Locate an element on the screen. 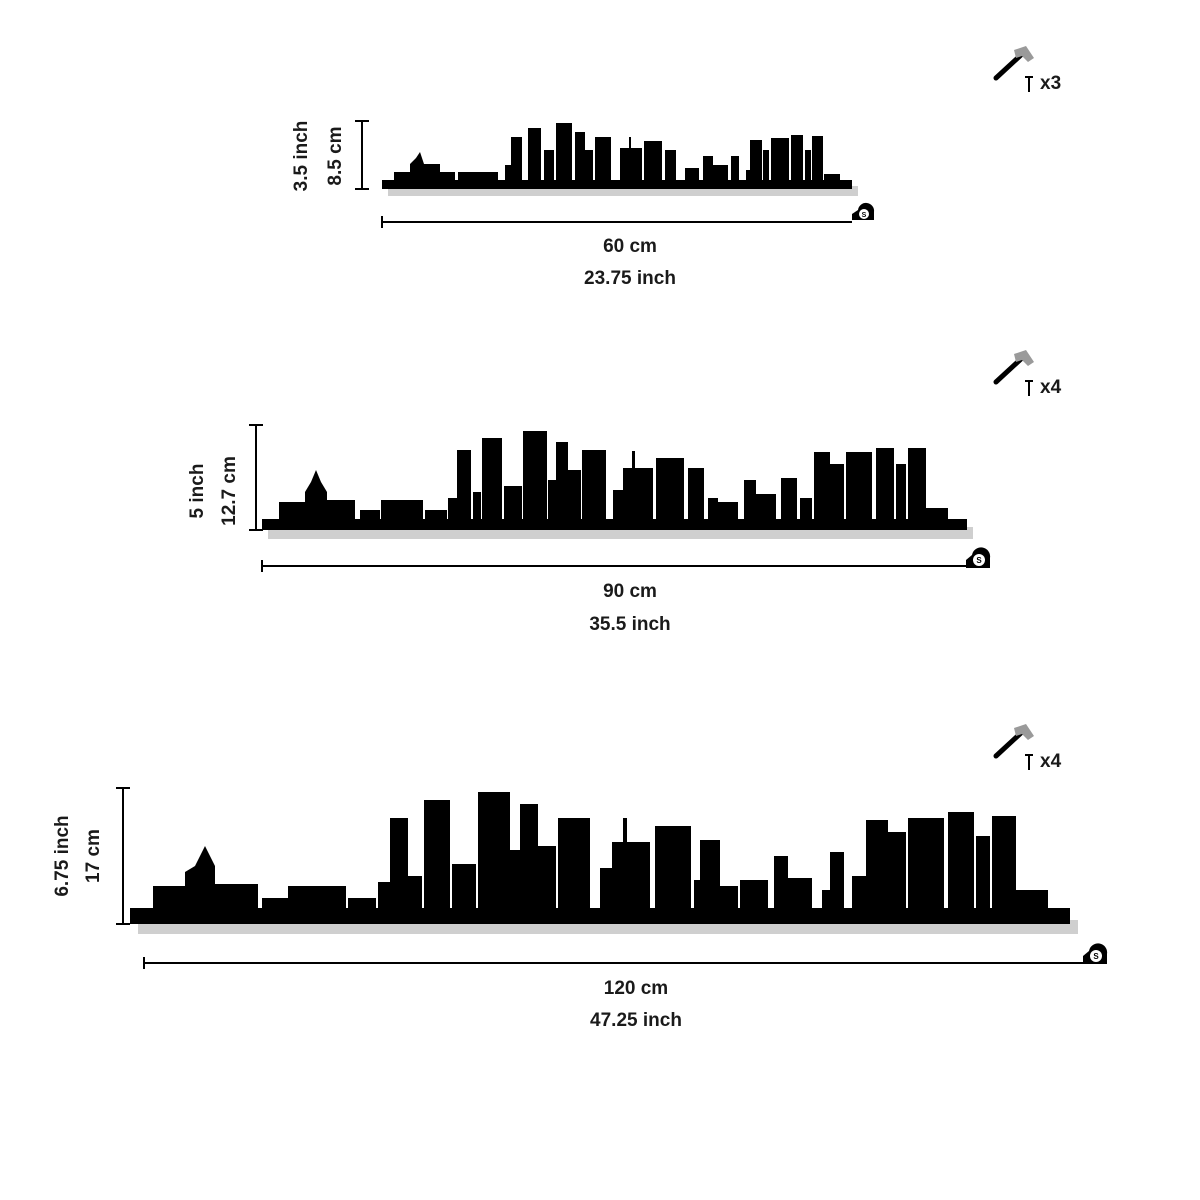 This screenshot has height=1200, width=1200. skyline-shadow is located at coordinates (623, 191).